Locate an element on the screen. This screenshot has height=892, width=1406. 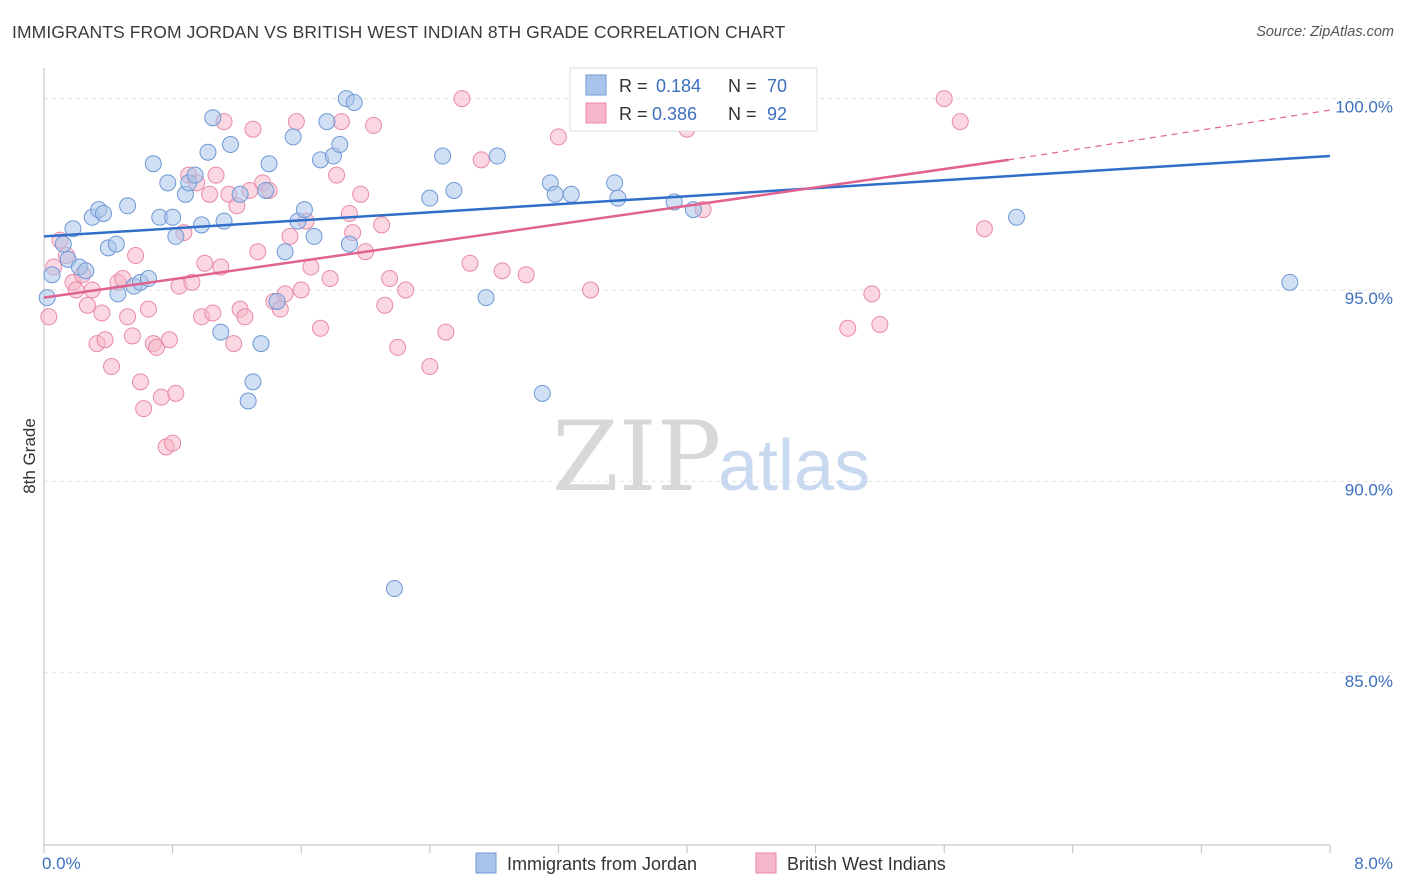
bottom-legend-label-series1: Immigrants from Jordan is located at coordinates (602, 864).